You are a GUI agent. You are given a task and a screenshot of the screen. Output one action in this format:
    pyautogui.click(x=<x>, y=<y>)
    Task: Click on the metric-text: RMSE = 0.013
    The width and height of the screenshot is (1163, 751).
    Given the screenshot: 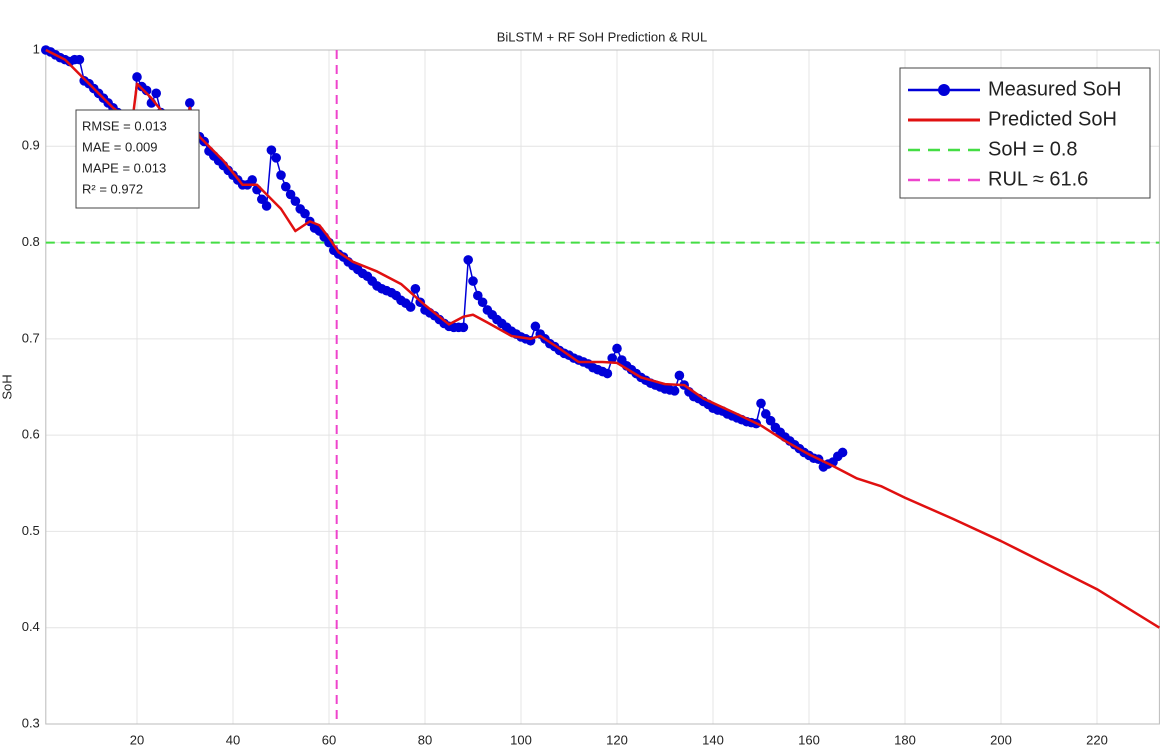 What is the action you would take?
    pyautogui.click(x=124, y=125)
    